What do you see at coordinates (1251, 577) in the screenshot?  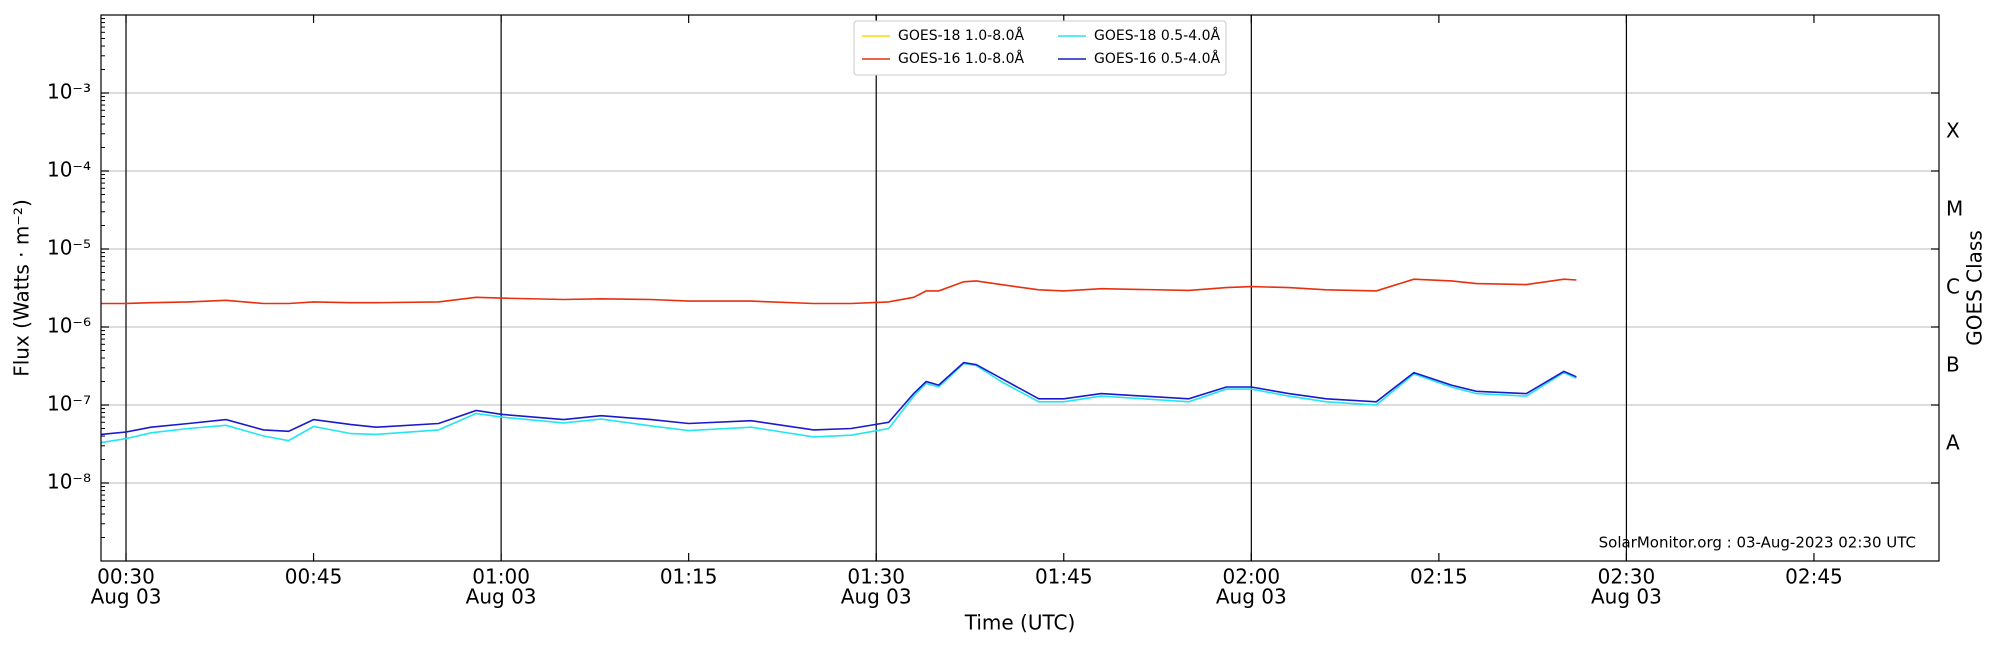 I see `x-tick-label: 02:00` at bounding box center [1251, 577].